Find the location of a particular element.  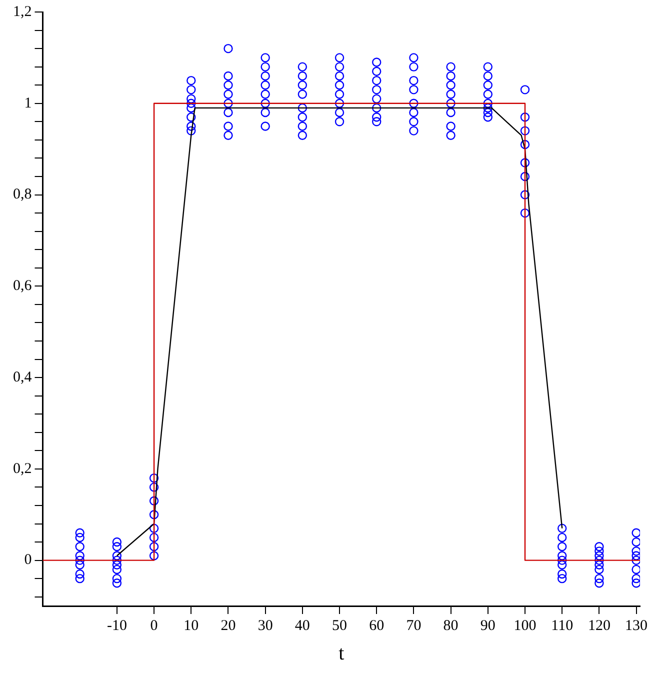

x-tick-label: 120 is located at coordinates (599, 626).